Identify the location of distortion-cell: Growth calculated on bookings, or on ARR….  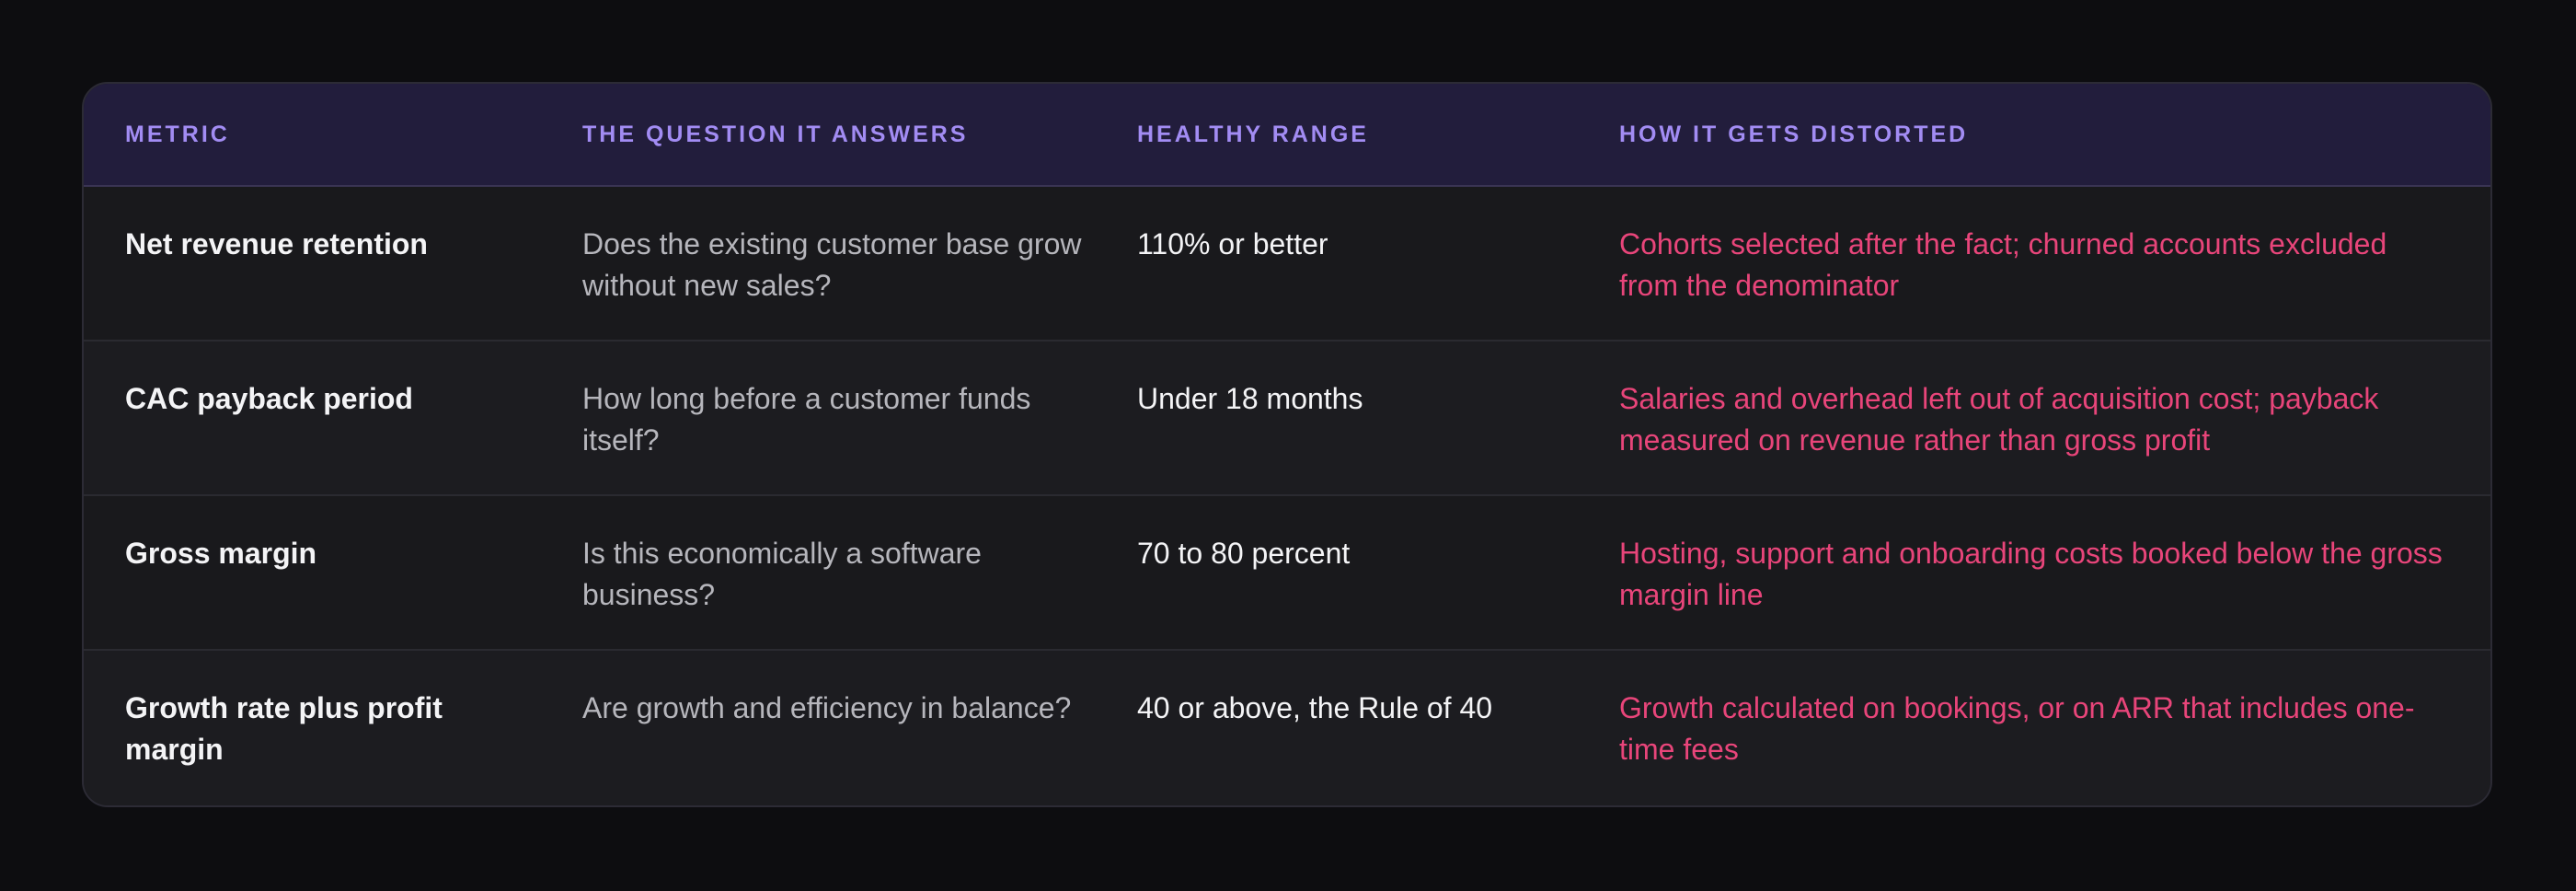
(2017, 728).